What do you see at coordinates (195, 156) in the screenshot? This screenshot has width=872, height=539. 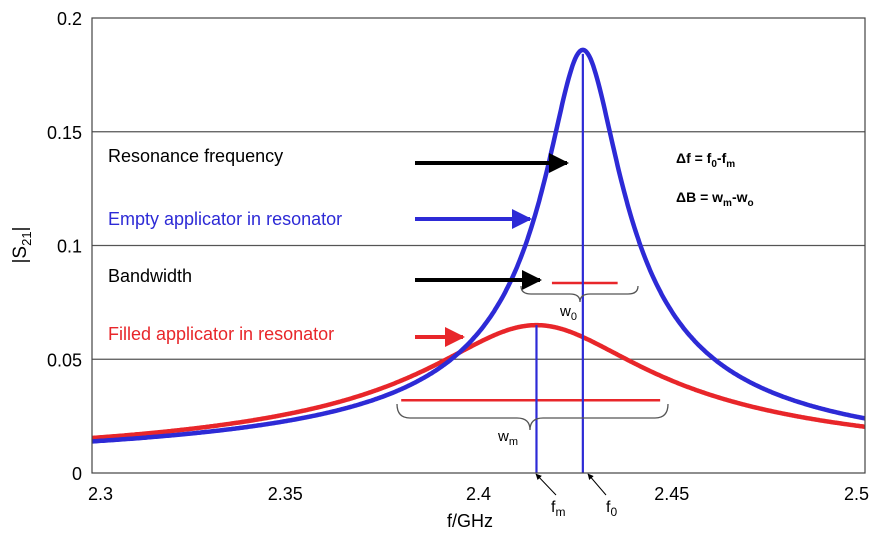 I see `annotation-resonance-frequency: Resonance frequency` at bounding box center [195, 156].